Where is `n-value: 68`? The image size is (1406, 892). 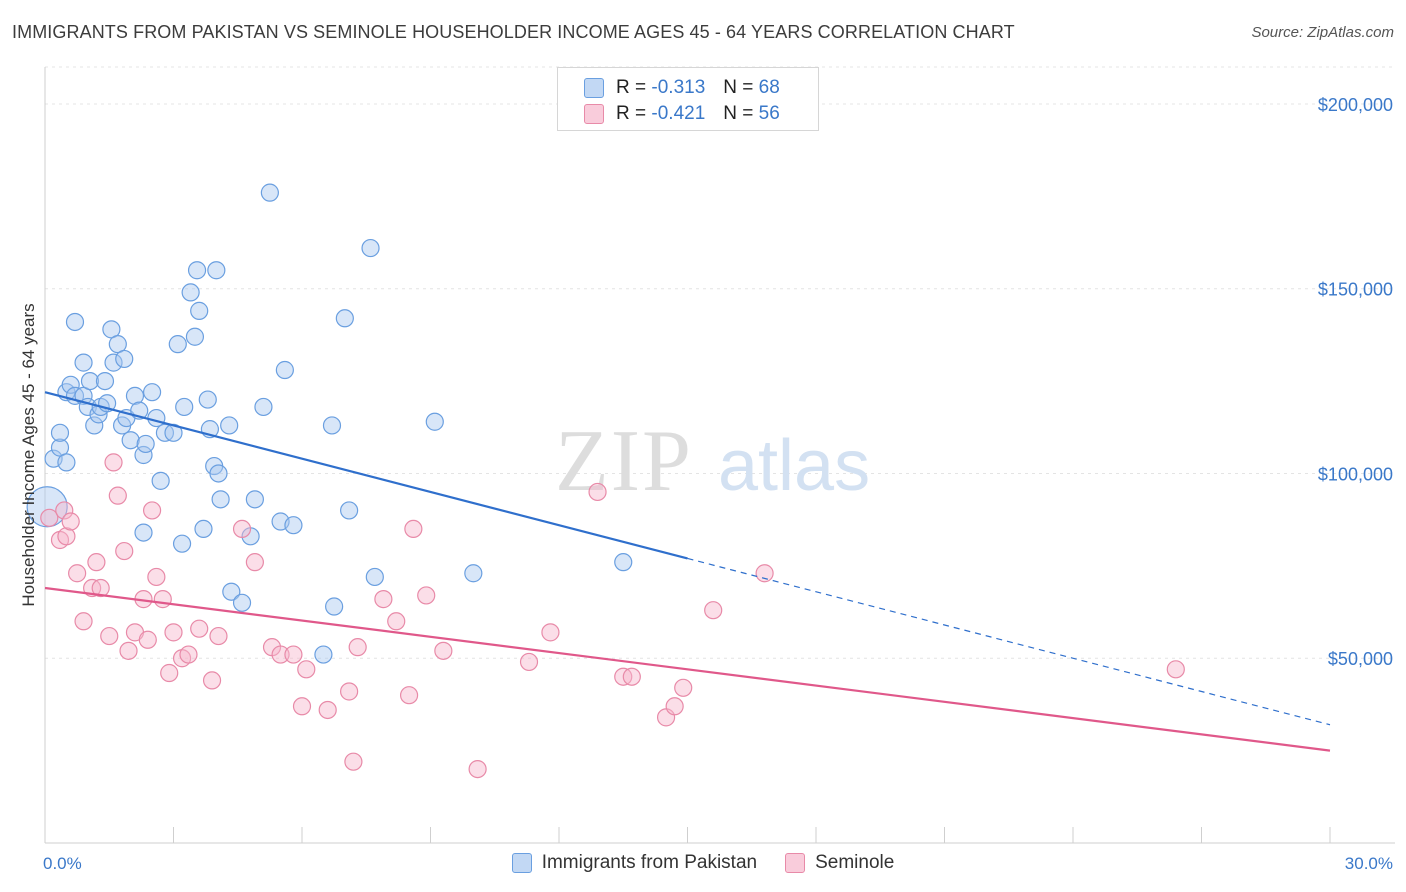
n-value: 68 is located at coordinates (769, 87).